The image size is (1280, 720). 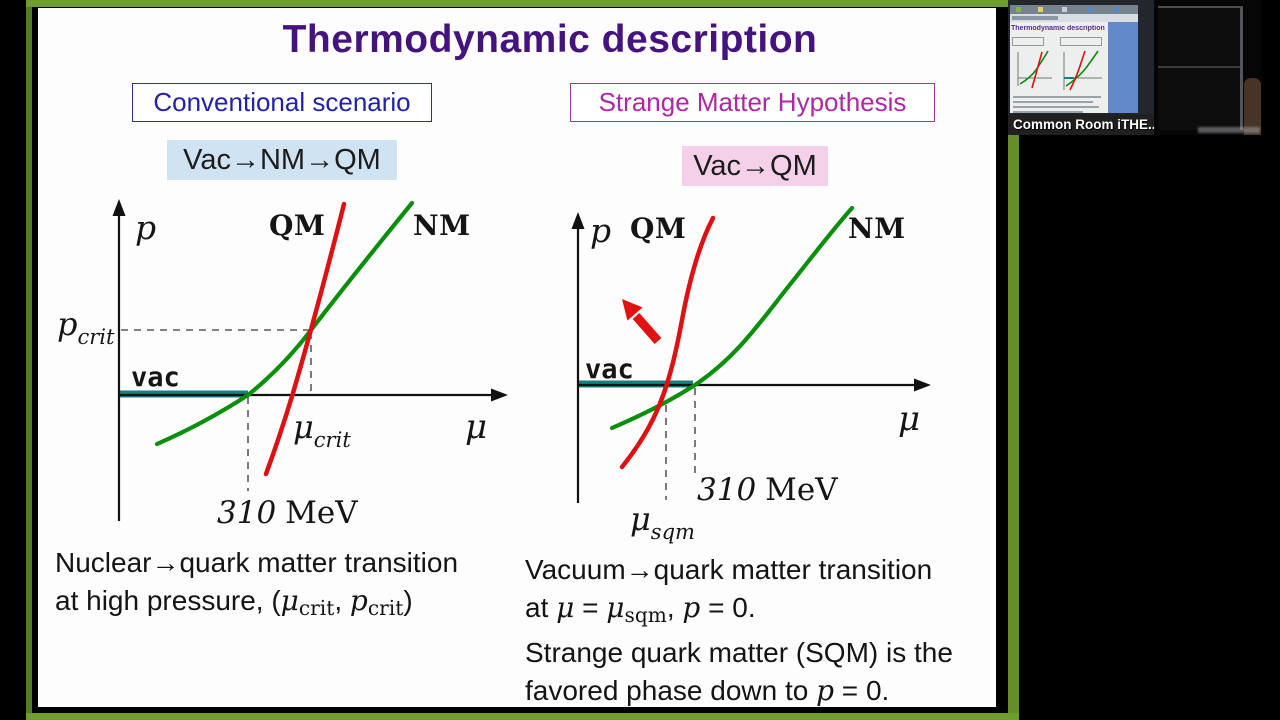 I want to click on caption-left-line1: Nuclear→quark matter transition, so click(x=257, y=562).